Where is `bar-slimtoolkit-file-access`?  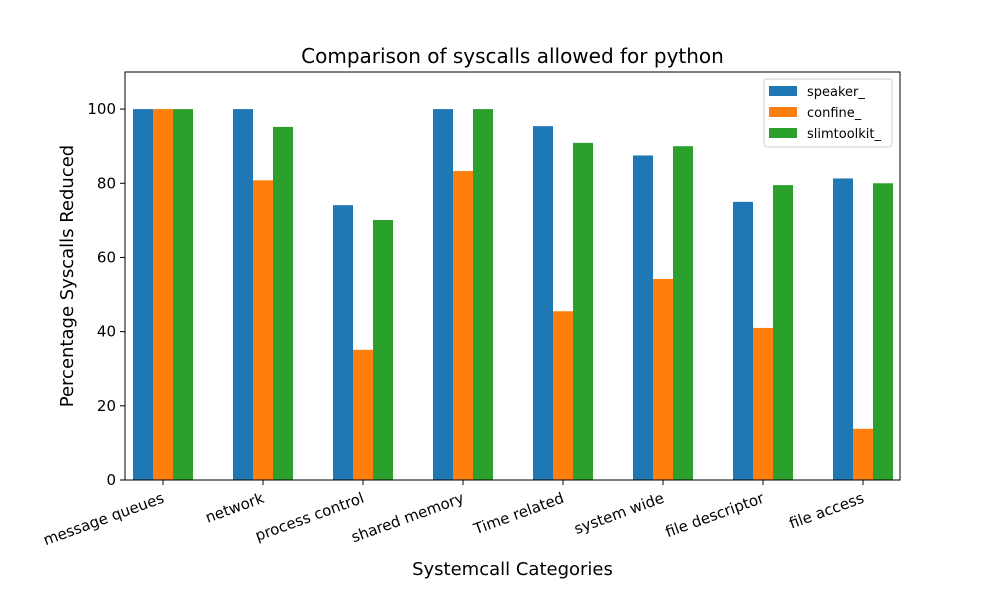
bar-slimtoolkit-file-access is located at coordinates (883, 332).